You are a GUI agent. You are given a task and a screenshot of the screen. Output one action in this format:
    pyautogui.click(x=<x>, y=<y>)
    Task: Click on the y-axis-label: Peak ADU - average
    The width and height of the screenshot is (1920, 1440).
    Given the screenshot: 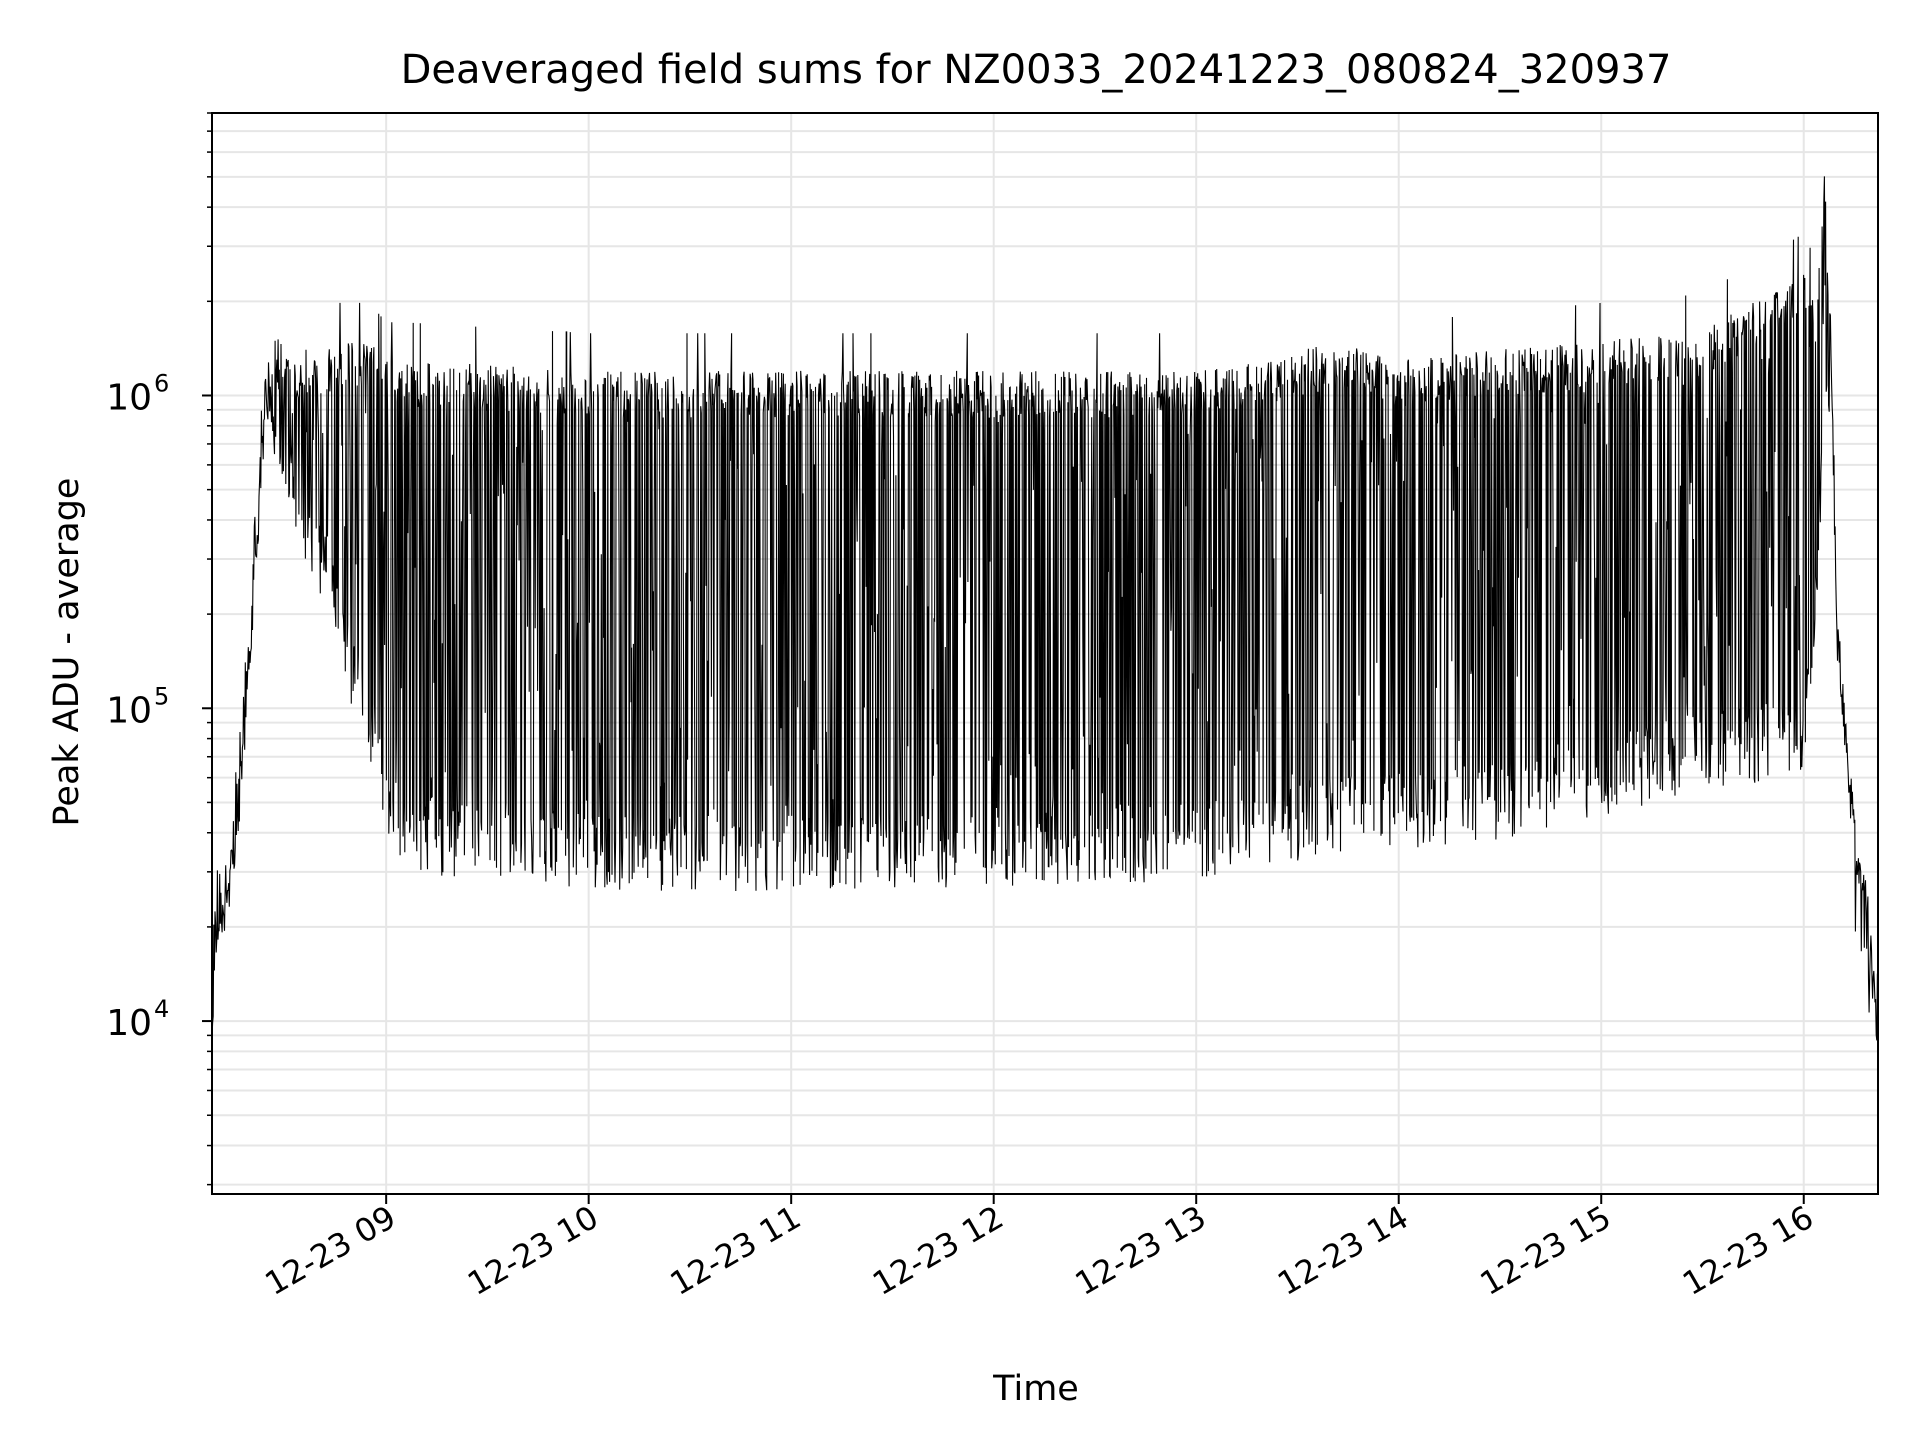 What is the action you would take?
    pyautogui.click(x=67, y=652)
    